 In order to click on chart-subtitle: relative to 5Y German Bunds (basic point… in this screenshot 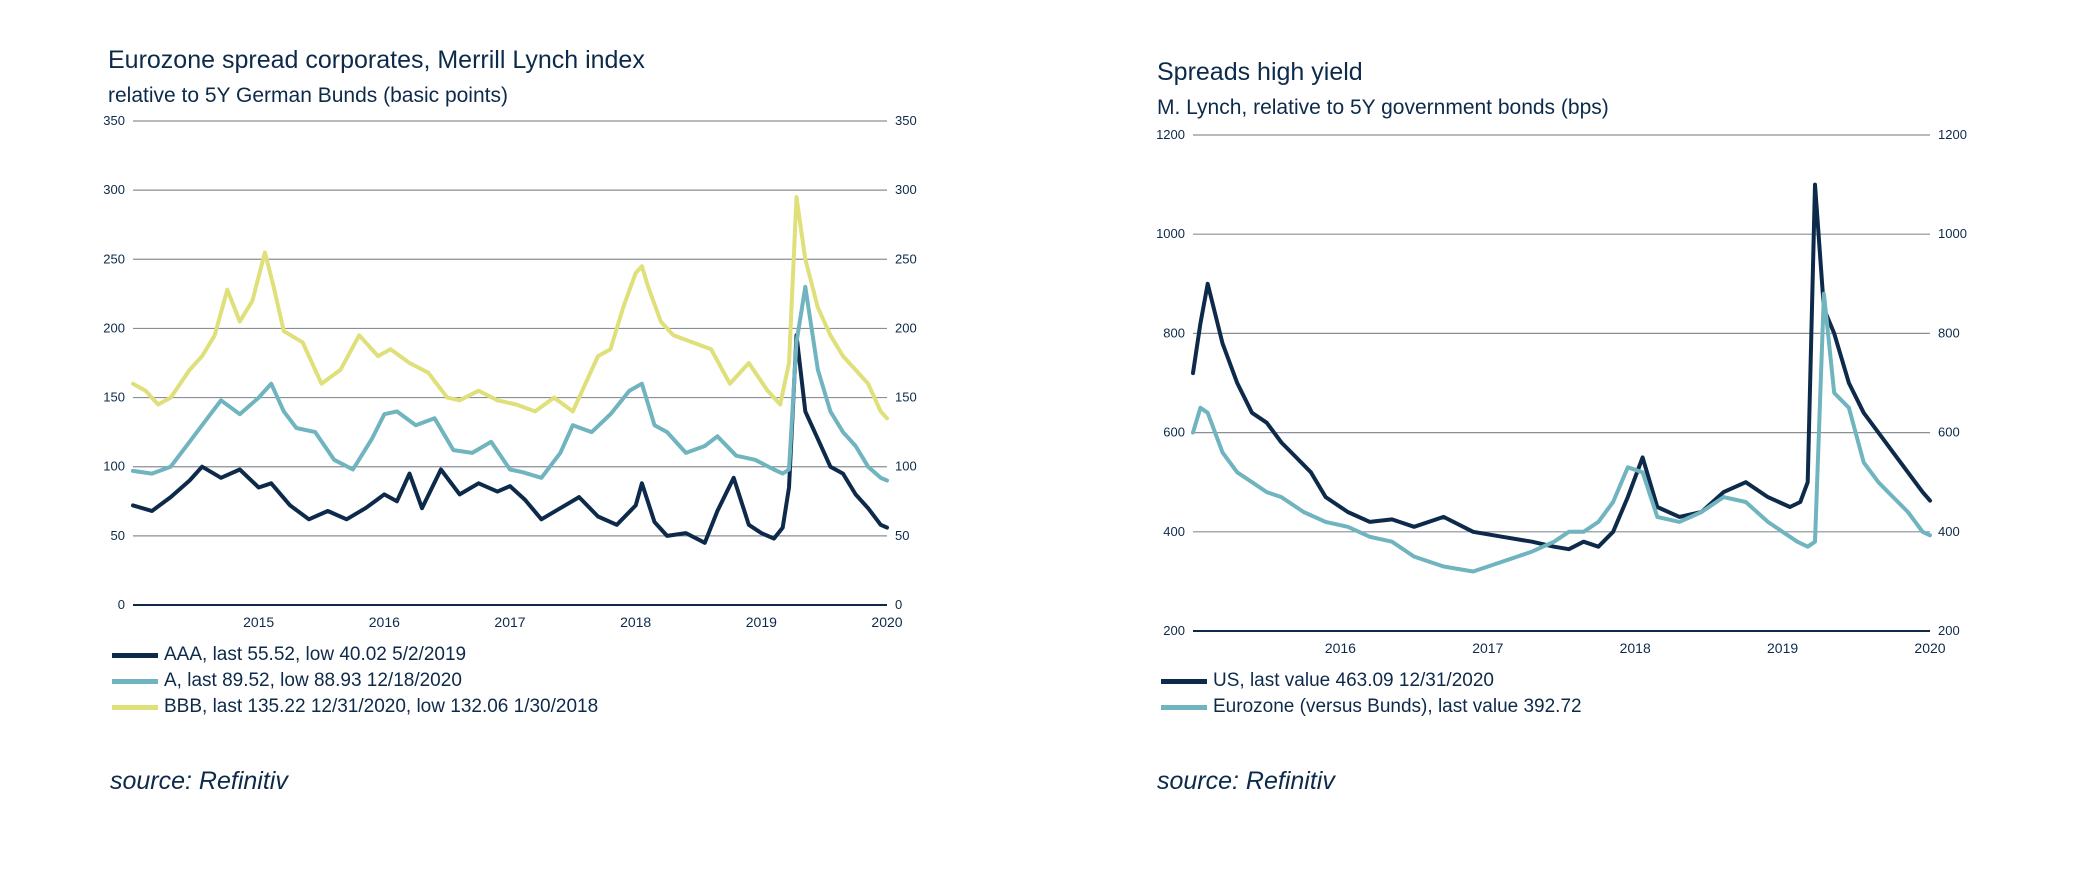, I will do `click(308, 95)`.